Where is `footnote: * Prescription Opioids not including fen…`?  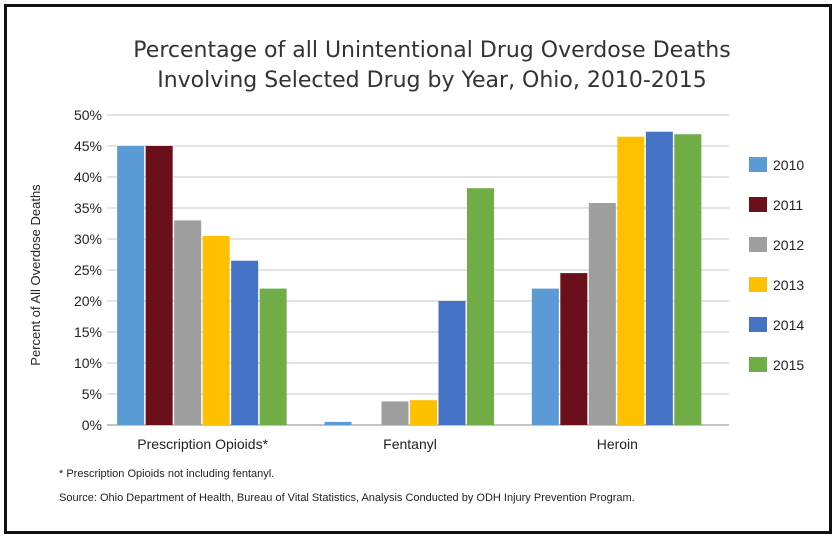 footnote: * Prescription Opioids not including fen… is located at coordinates (166, 474).